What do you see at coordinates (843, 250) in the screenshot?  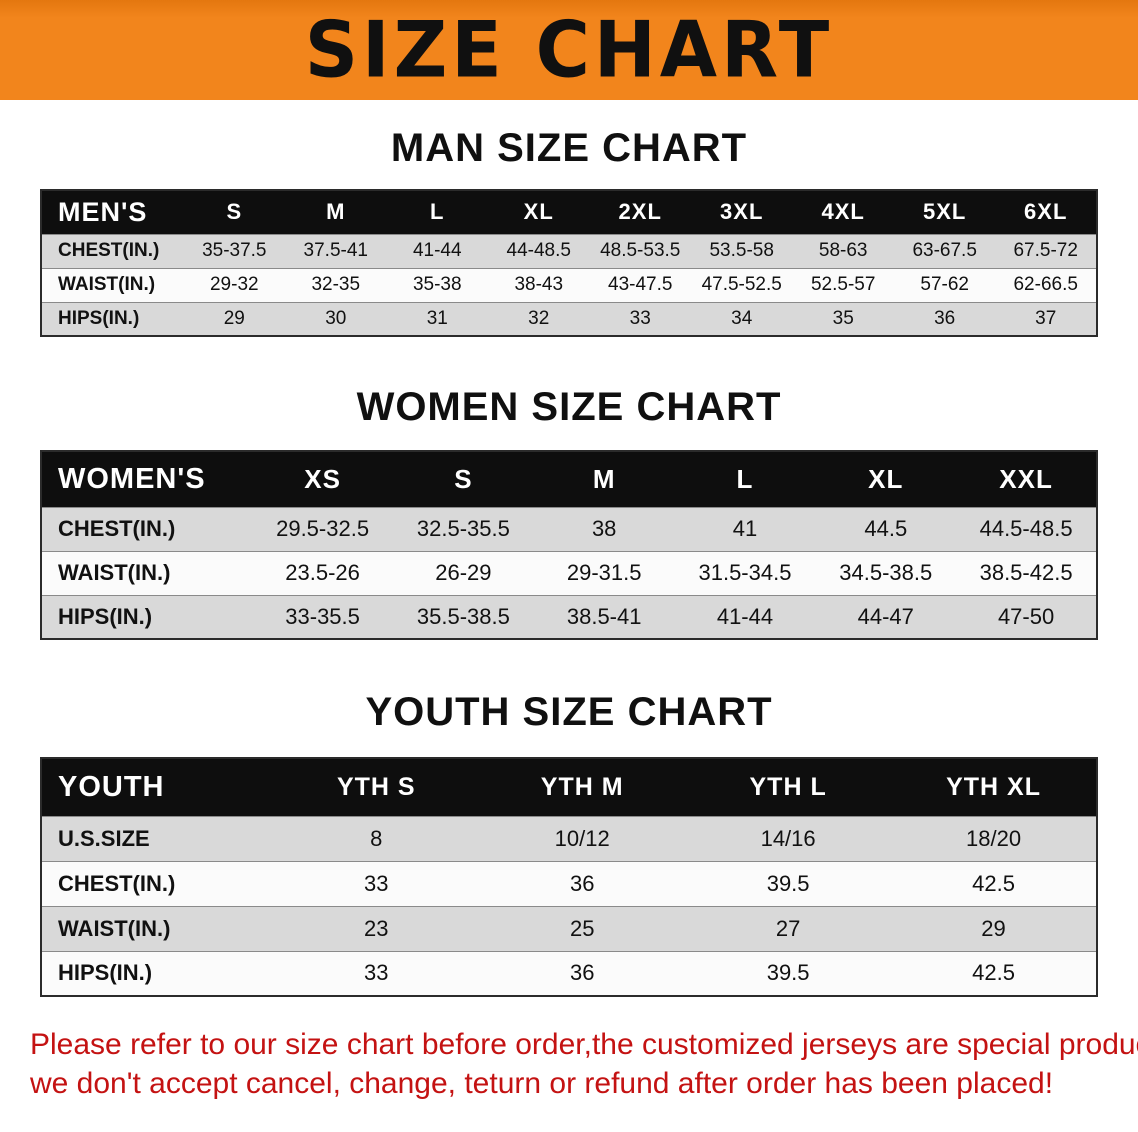 I see `size-value-cell: 58-63` at bounding box center [843, 250].